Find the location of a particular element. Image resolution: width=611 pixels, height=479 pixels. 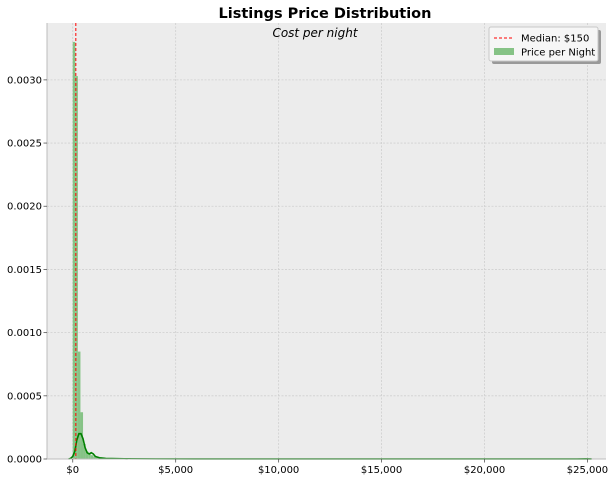

legend-histogram-swatch is located at coordinates (504, 51).